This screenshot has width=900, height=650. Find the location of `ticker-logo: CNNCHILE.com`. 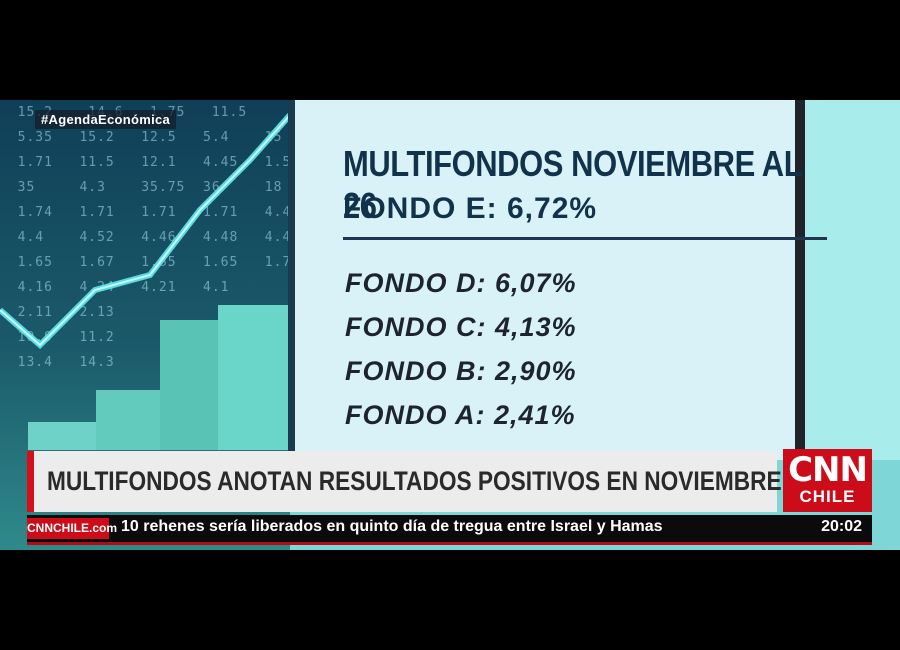

ticker-logo: CNNCHILE.com is located at coordinates (72, 528).